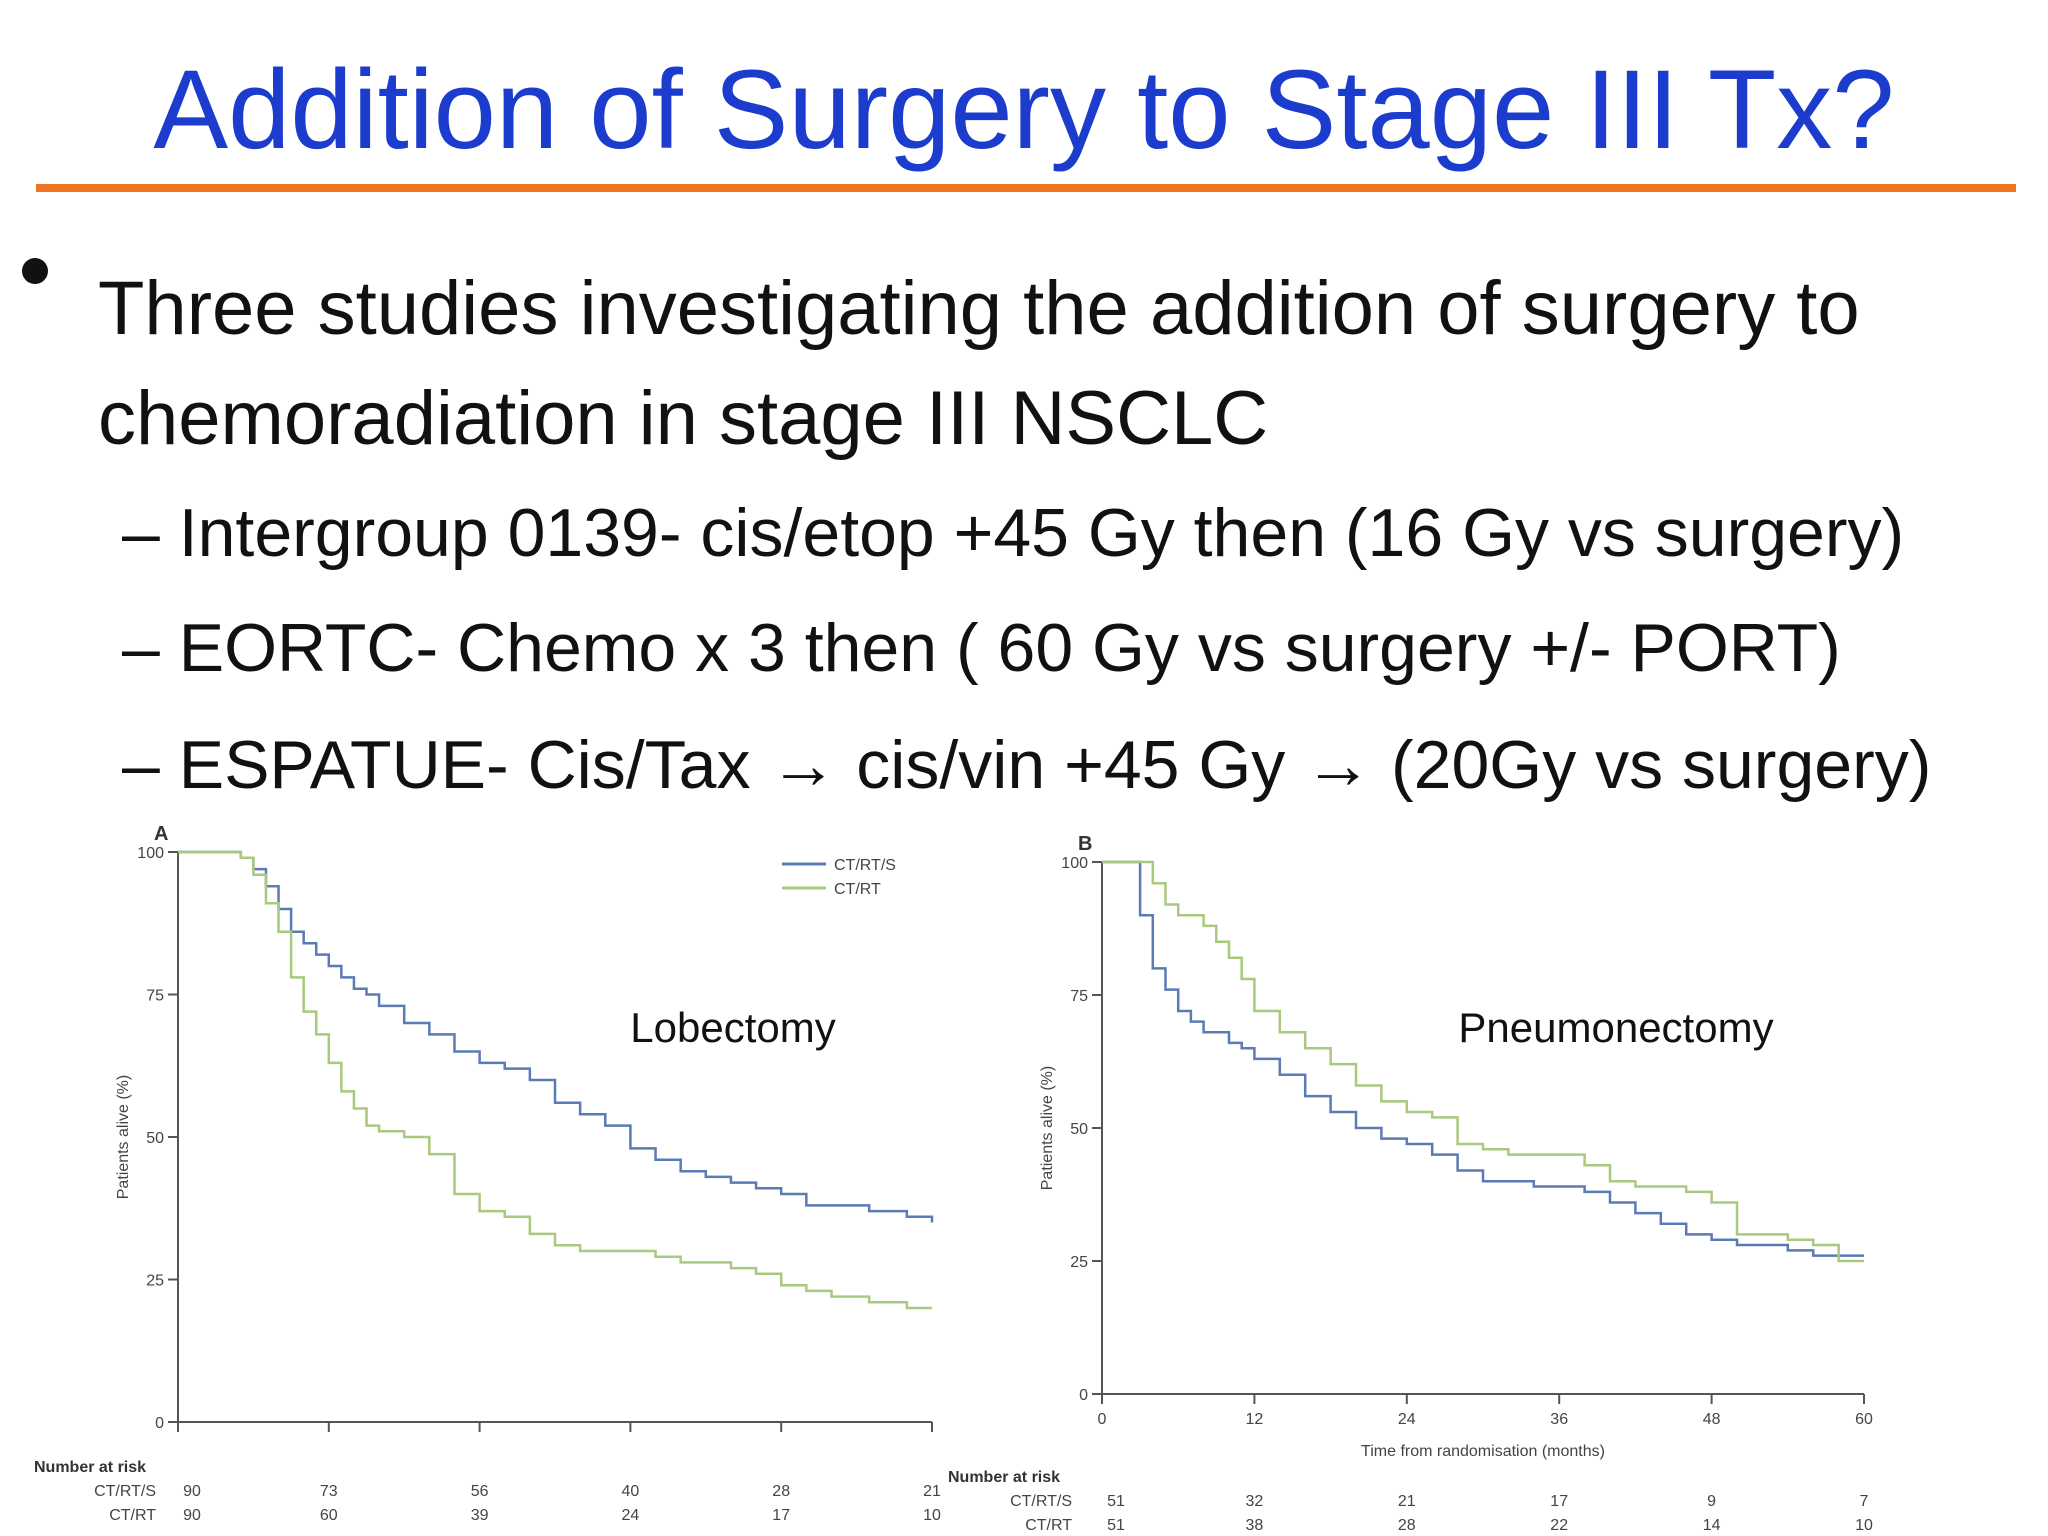 The width and height of the screenshot is (2048, 1536). I want to click on chart-annotation: Lobectomy, so click(732, 1027).